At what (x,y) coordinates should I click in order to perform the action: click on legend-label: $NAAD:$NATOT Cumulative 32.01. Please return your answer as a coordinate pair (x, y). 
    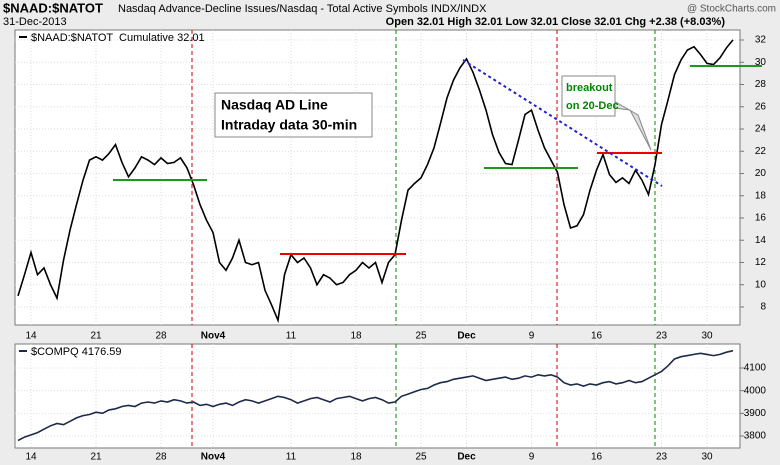
    Looking at the image, I should click on (118, 38).